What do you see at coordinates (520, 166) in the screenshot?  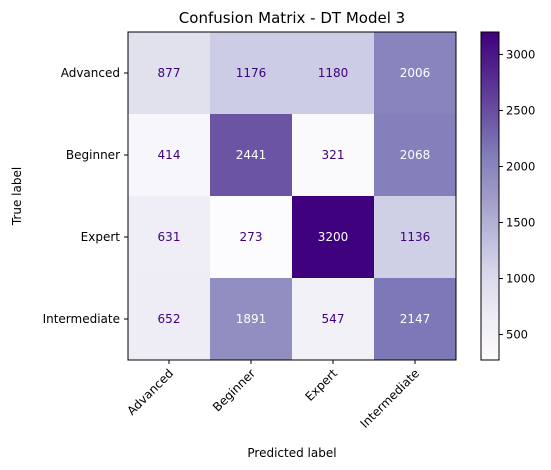 I see `colorbar-tick-label: 2000` at bounding box center [520, 166].